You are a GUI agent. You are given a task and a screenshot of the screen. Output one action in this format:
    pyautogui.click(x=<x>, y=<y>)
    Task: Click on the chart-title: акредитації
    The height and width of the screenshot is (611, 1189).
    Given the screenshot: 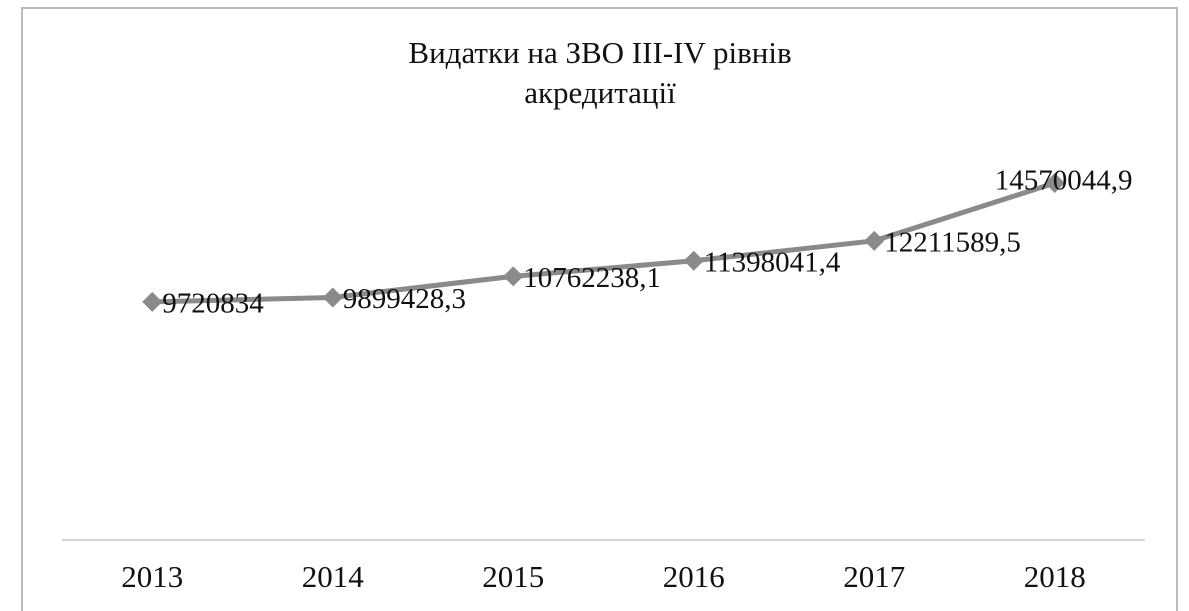 What is the action you would take?
    pyautogui.click(x=600, y=92)
    